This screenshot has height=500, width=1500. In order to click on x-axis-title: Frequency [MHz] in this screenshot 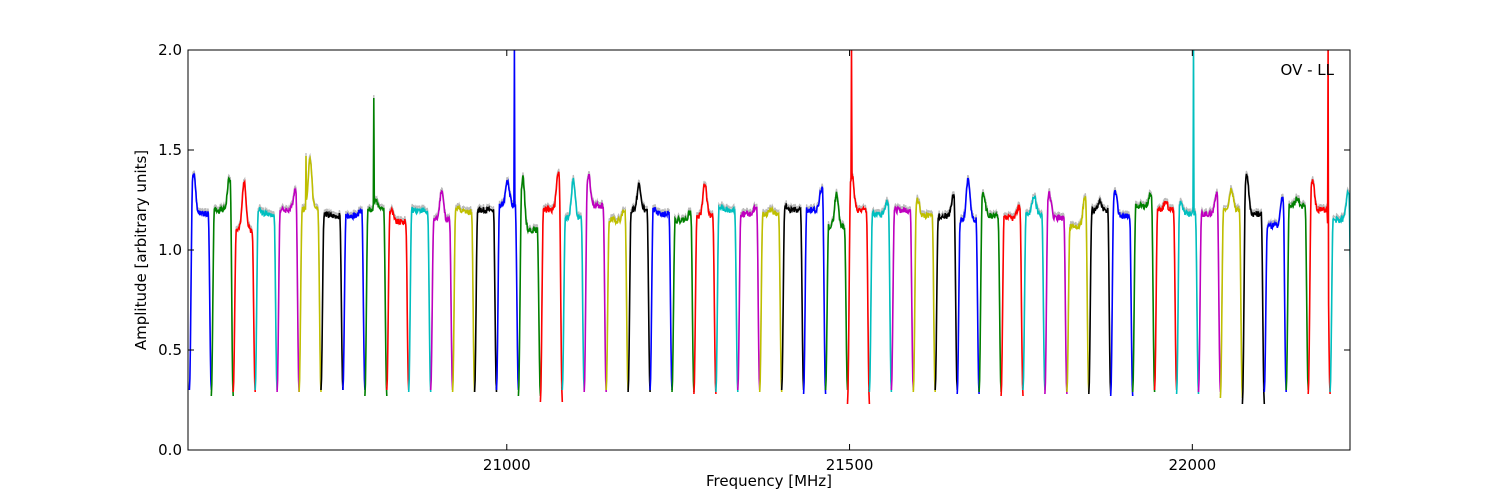, I will do `click(769, 481)`.